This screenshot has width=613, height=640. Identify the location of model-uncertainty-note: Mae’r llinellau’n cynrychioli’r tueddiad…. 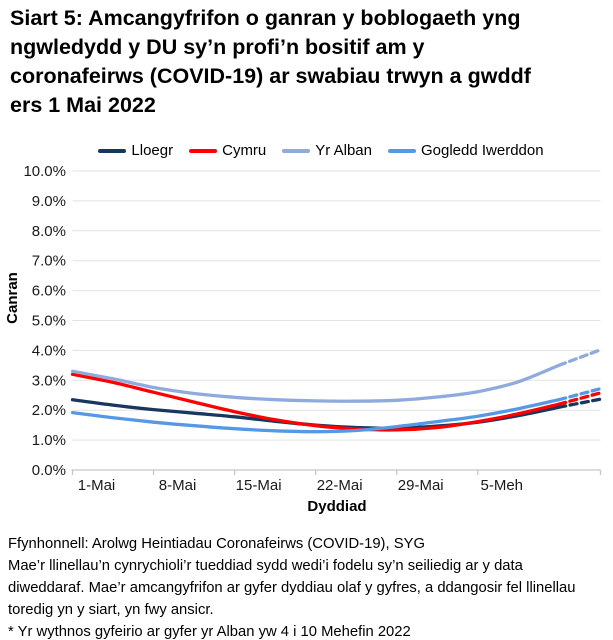
(292, 588).